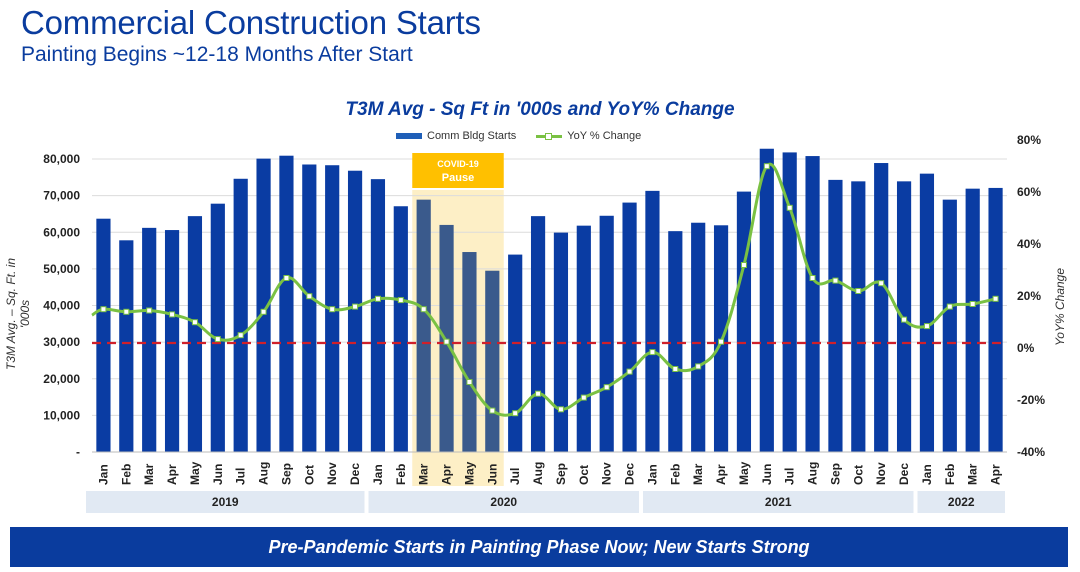  Describe the element at coordinates (1029, 296) in the screenshot. I see `y2-tick-label: 20%` at that location.